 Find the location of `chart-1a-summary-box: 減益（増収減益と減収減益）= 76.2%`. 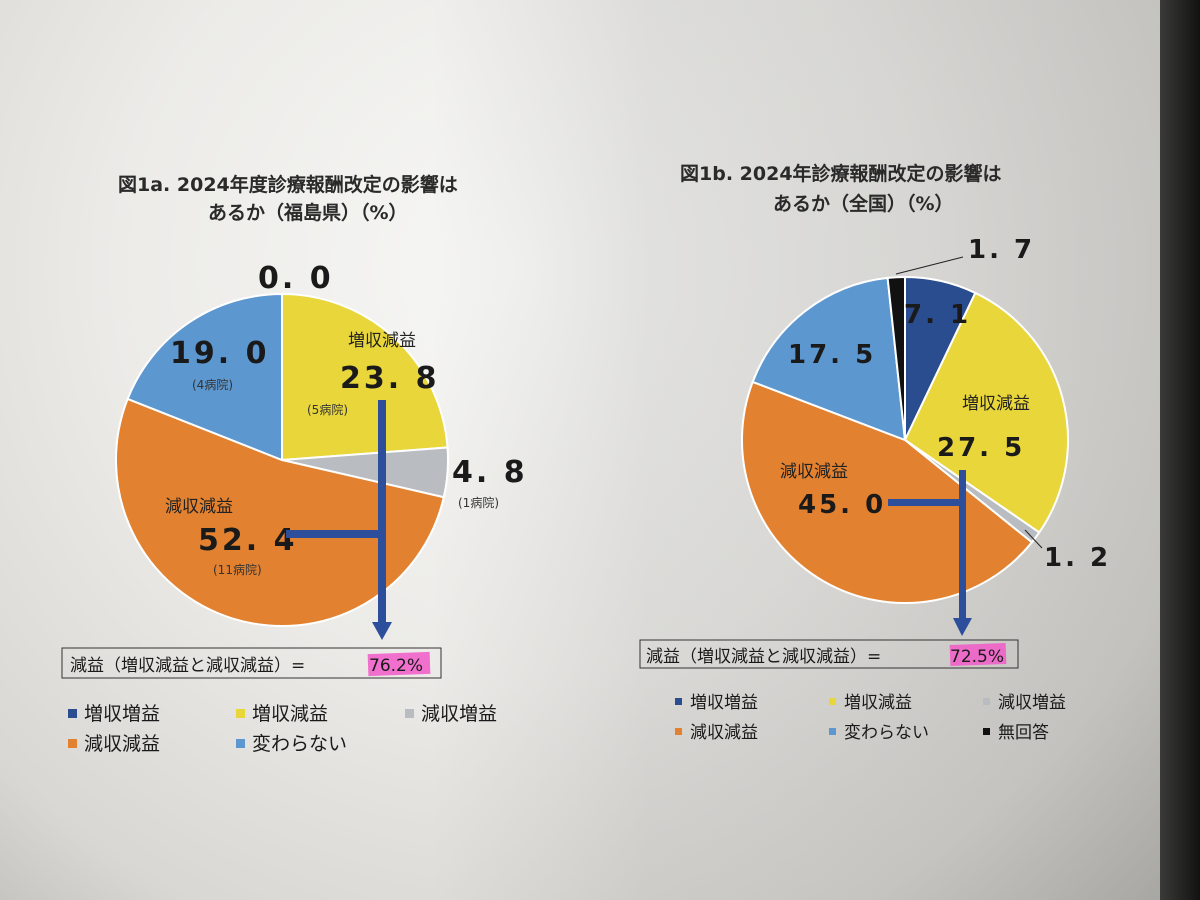

chart-1a-summary-box: 減益（増収減益と減収減益）= 76.2% is located at coordinates (251, 663).